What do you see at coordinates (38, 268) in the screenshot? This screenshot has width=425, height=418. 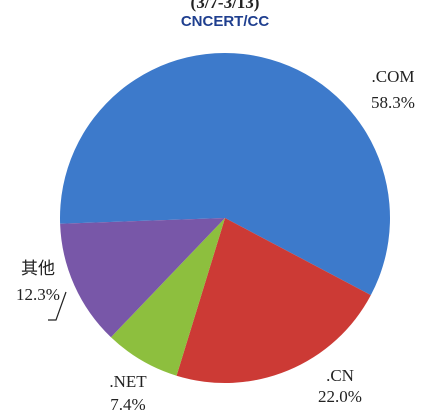 I see `slice-label: 其他` at bounding box center [38, 268].